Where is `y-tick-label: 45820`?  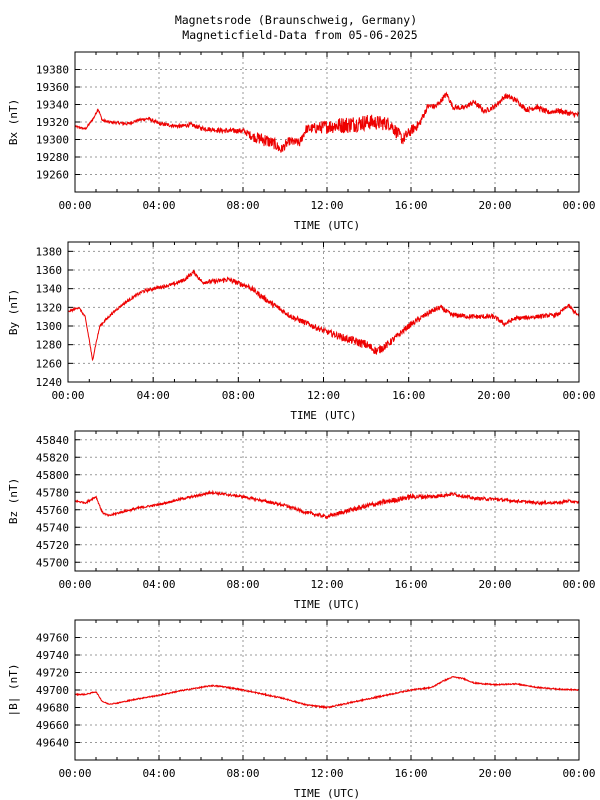 y-tick-label: 45820 is located at coordinates (52, 457).